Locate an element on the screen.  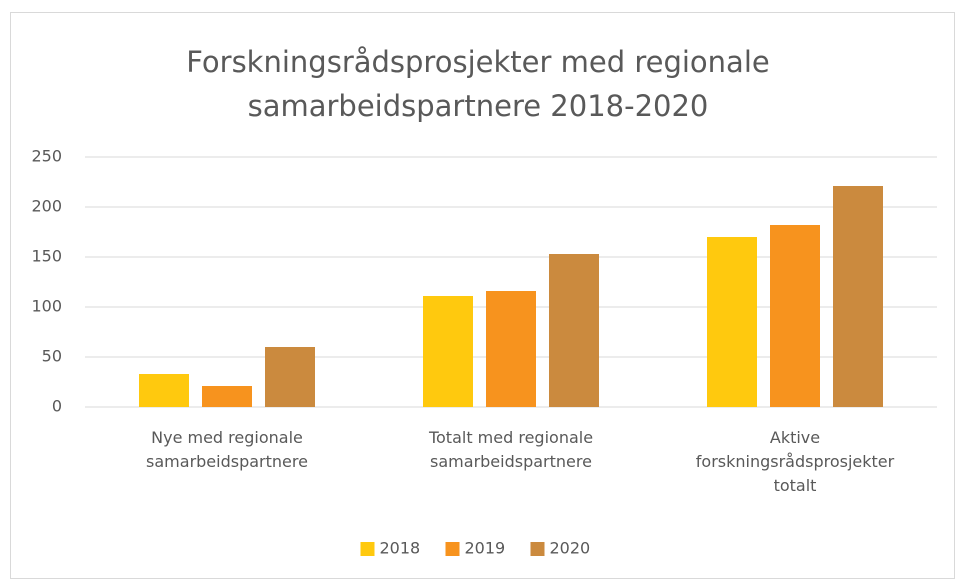
x-tick-label: Nye med regionale samarbeidspartnere is located at coordinates (227, 449).